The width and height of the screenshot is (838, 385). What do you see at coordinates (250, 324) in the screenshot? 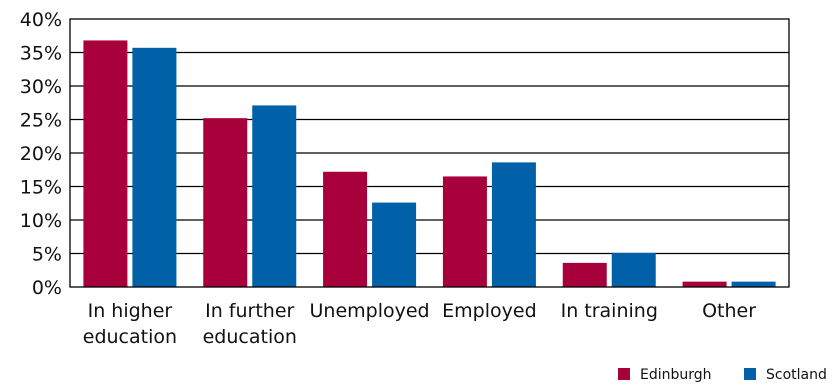
I see `category-label: In further education` at bounding box center [250, 324].